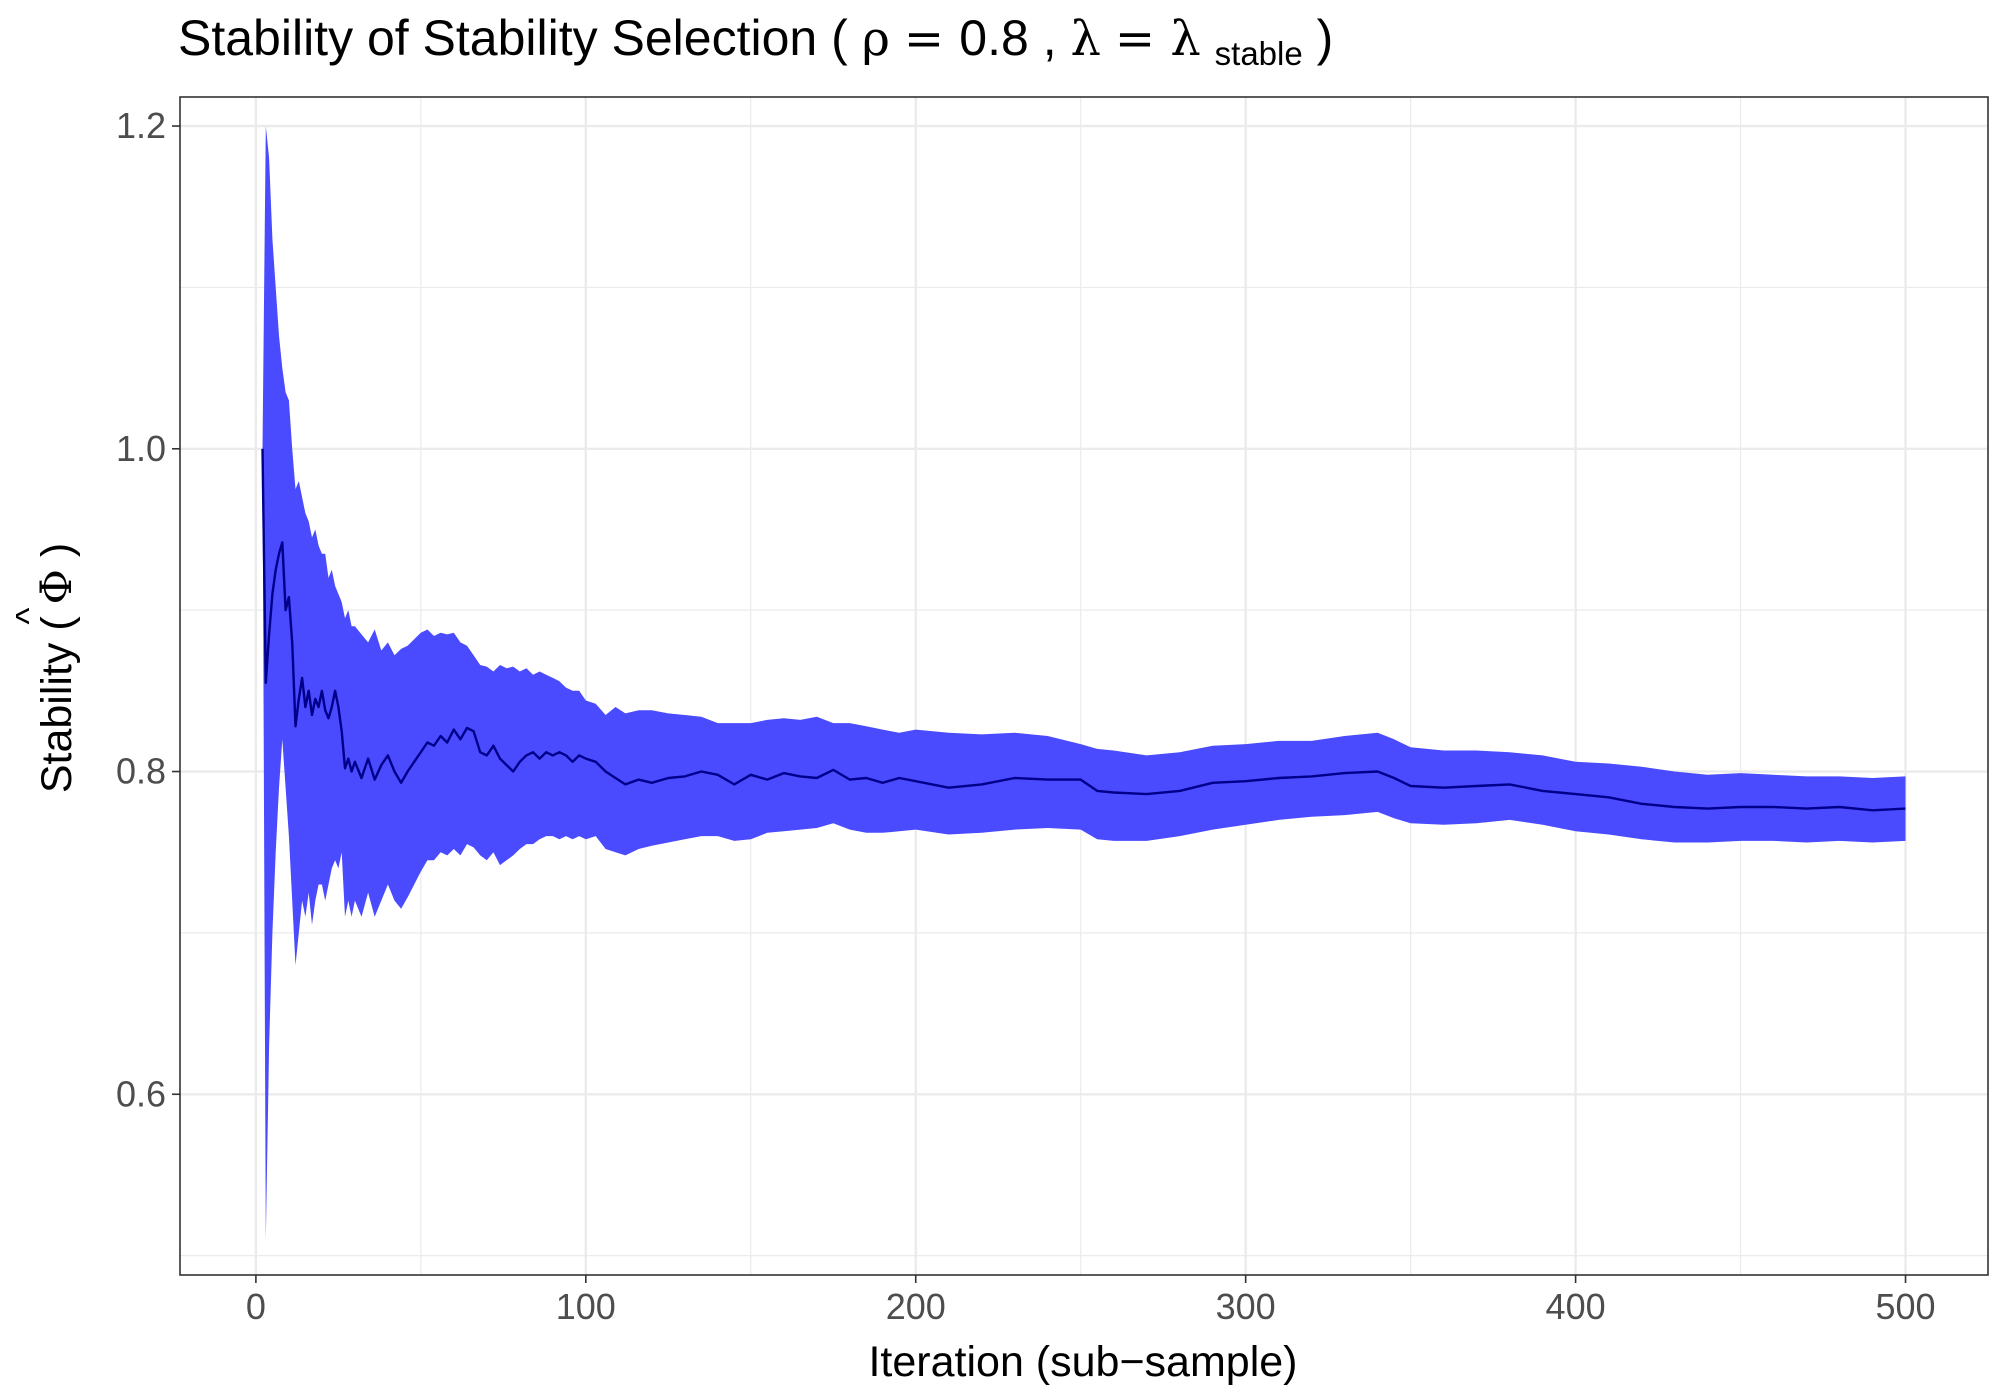 The image size is (2000, 1400). I want to click on svg-text:Stability ( Φ: Stability ( Φ ), so click(57, 668).